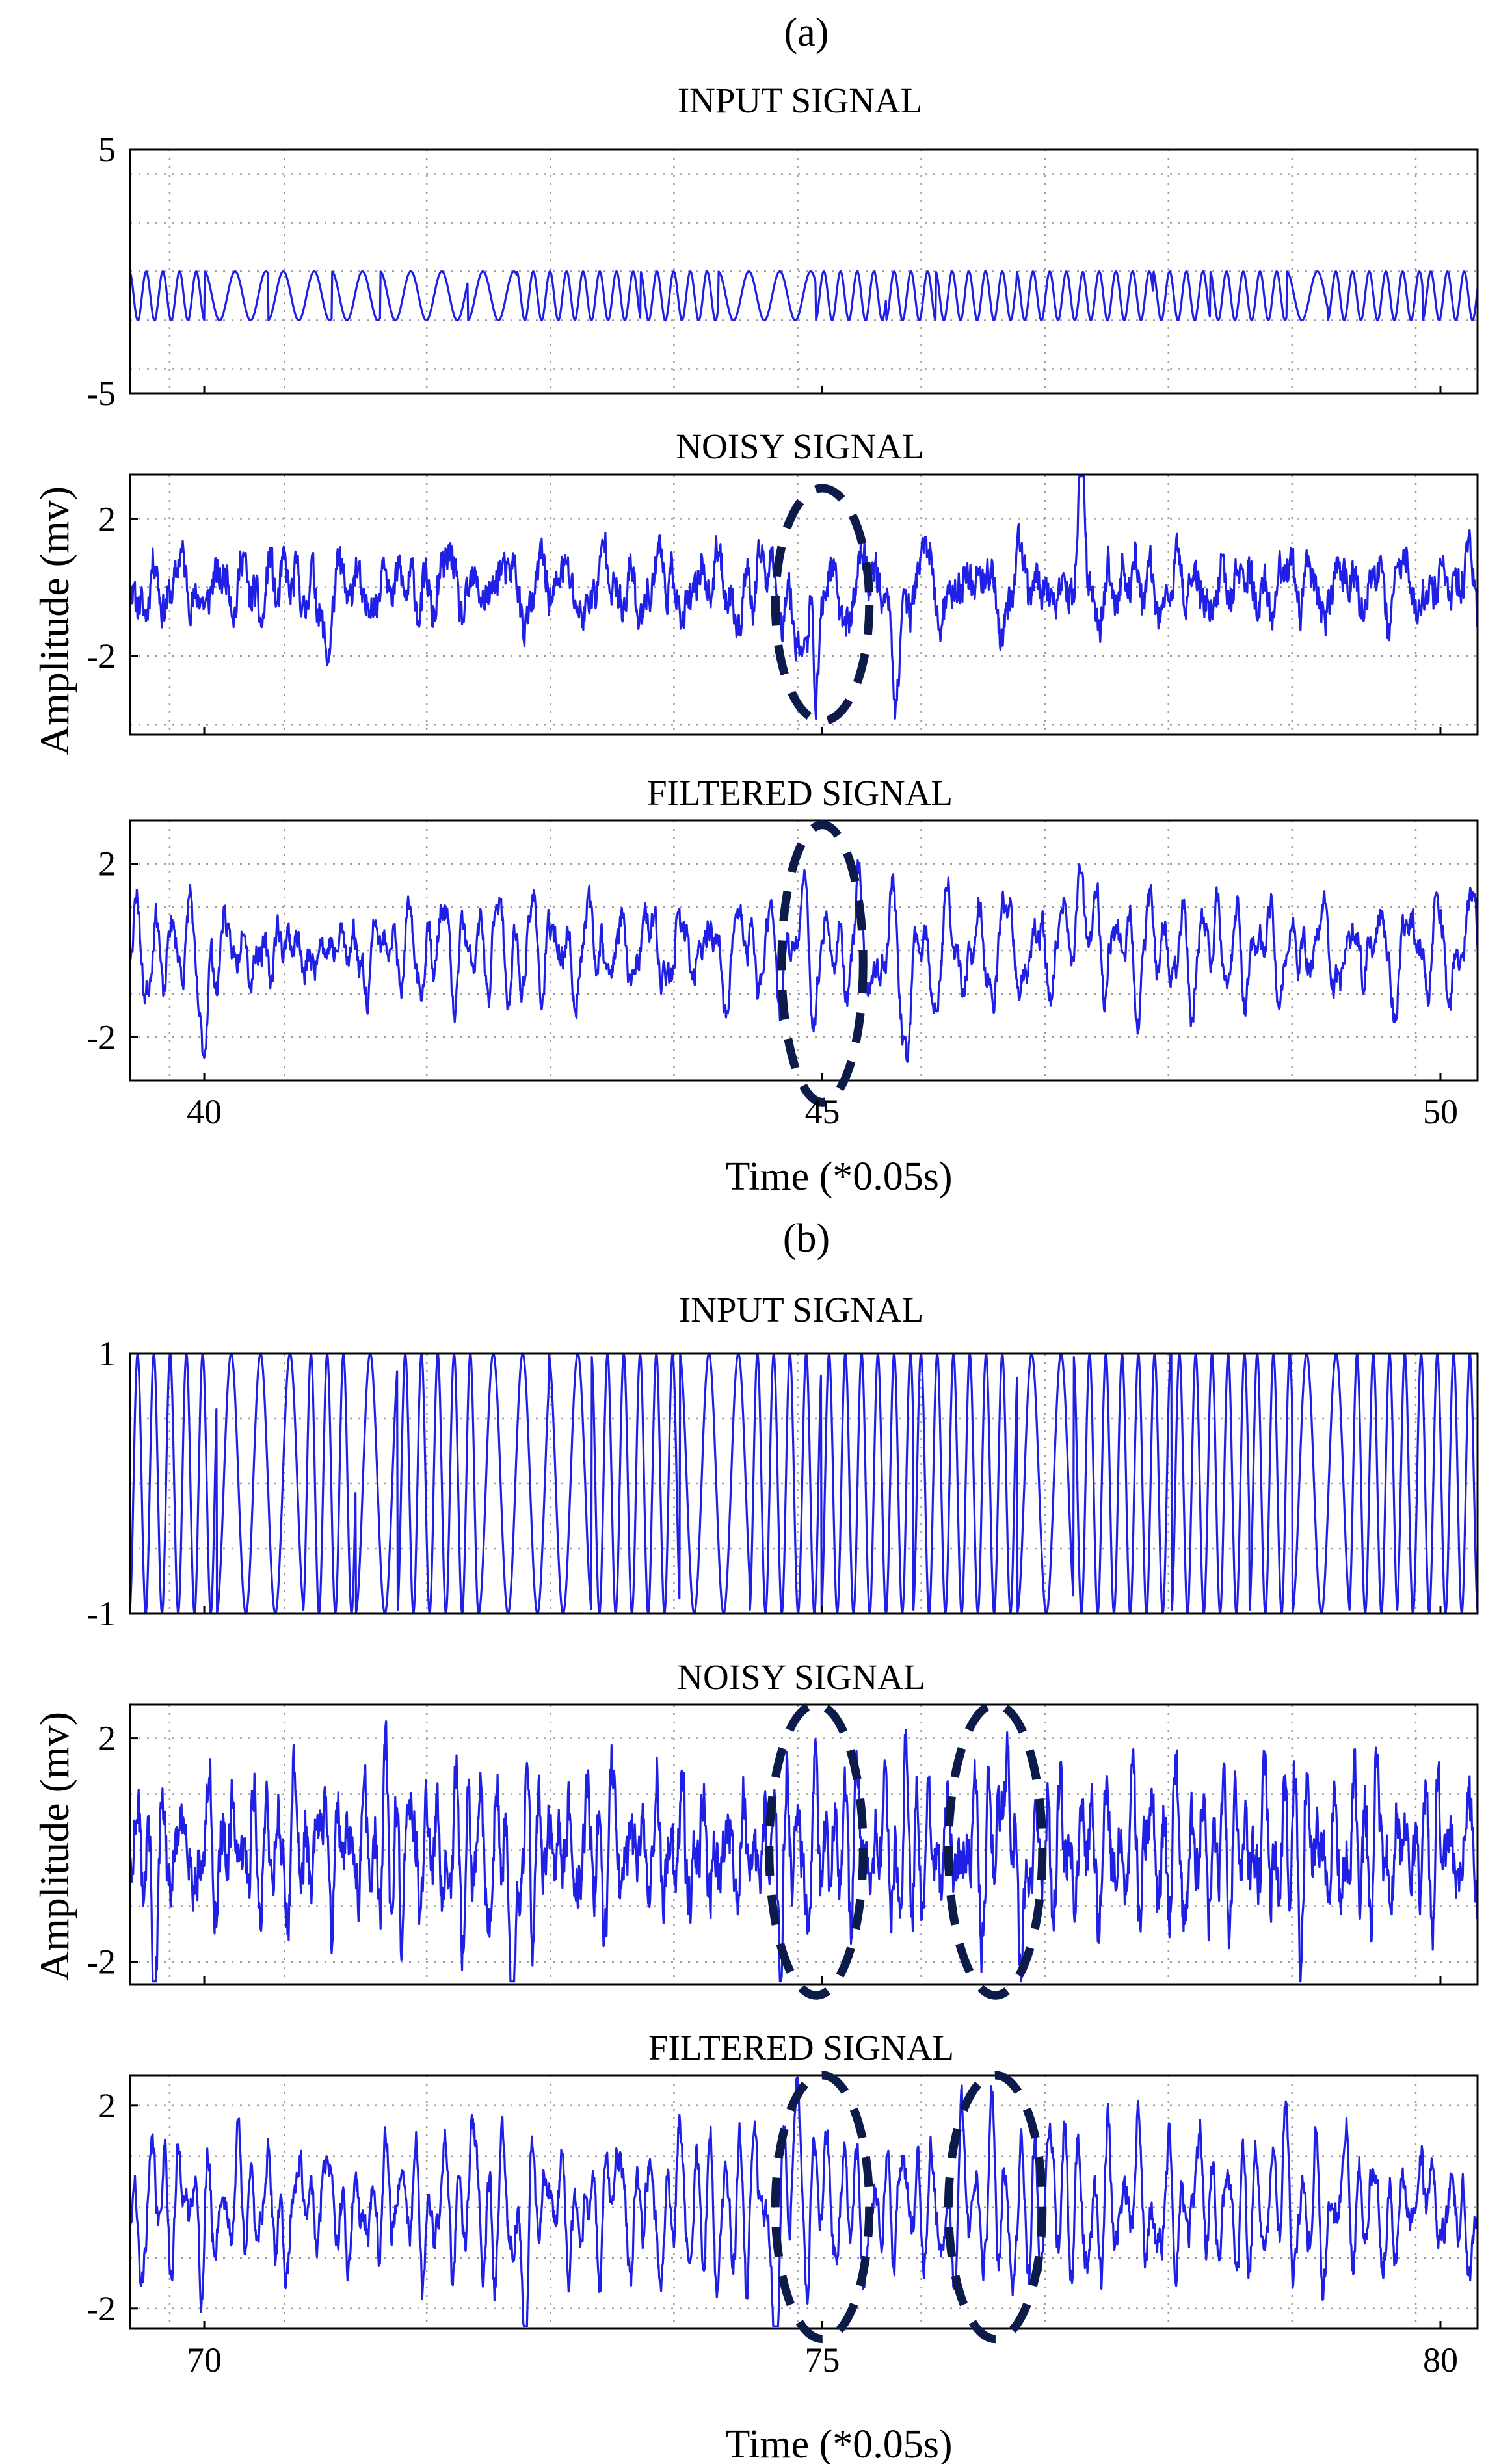  I want to click on panel-a-subplot-2-ytick-label-2: -2, so click(101, 655).